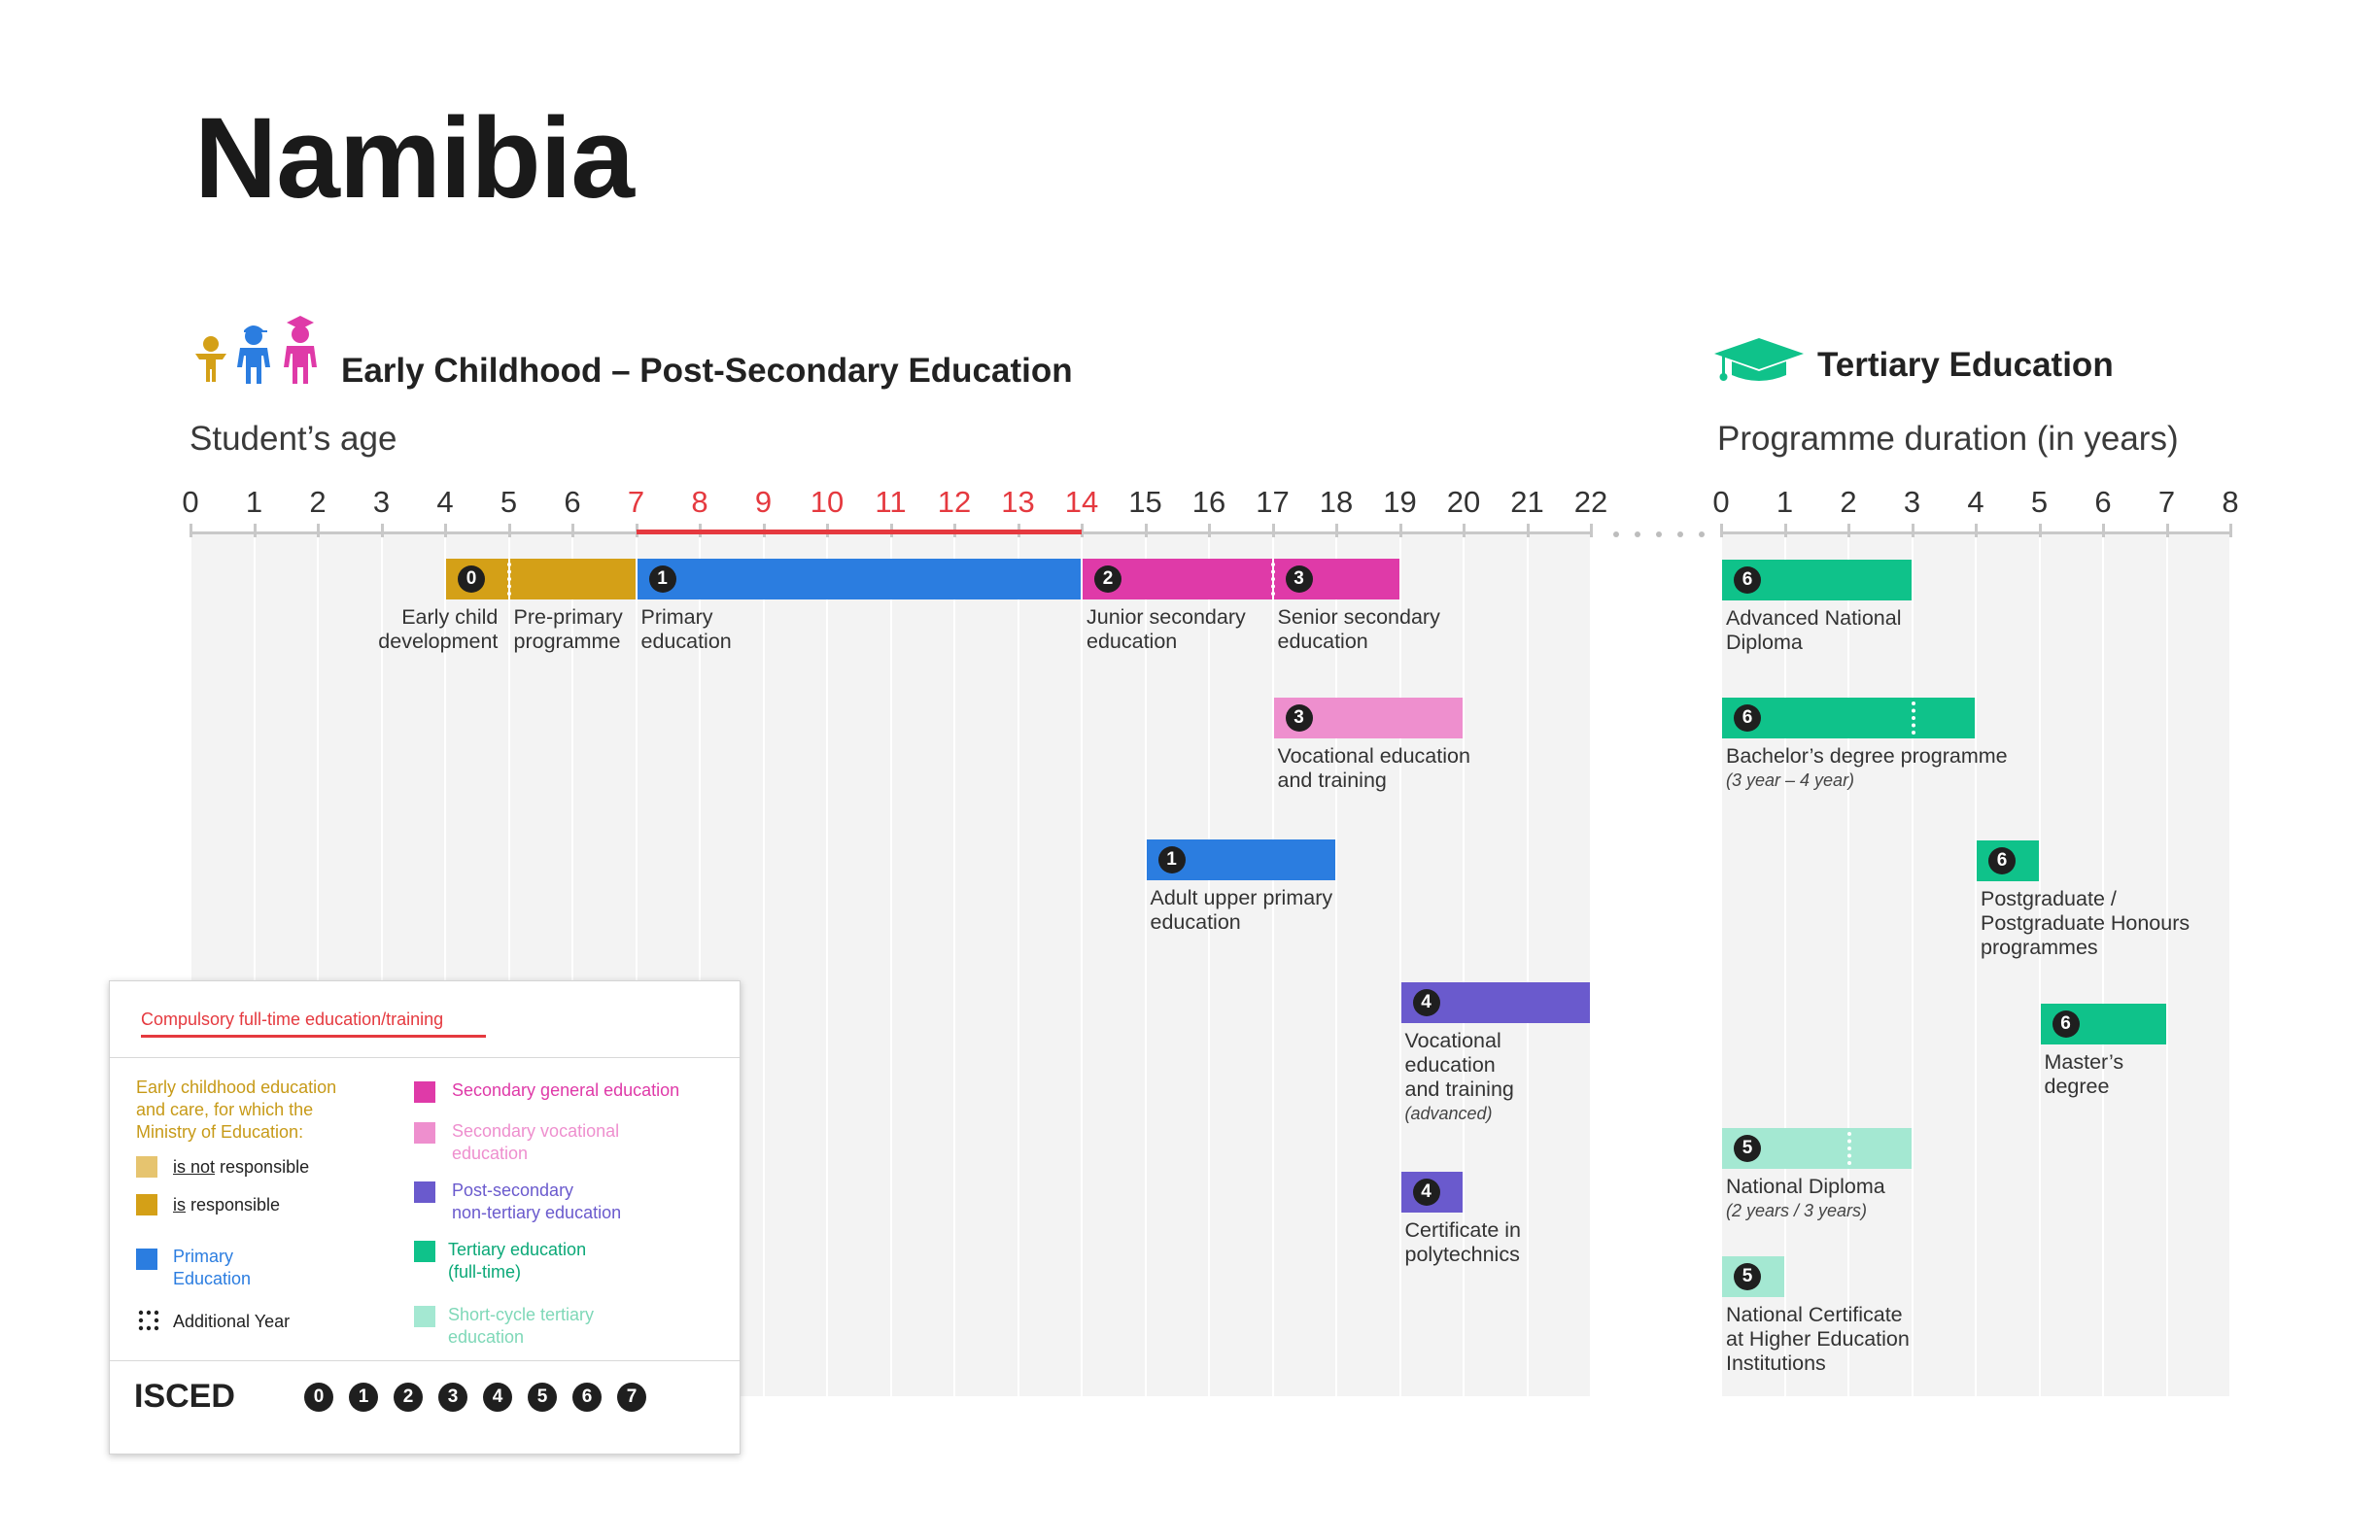 This screenshot has height=1540, width=2380. What do you see at coordinates (1527, 502) in the screenshot?
I see `age-tick-label: 21` at bounding box center [1527, 502].